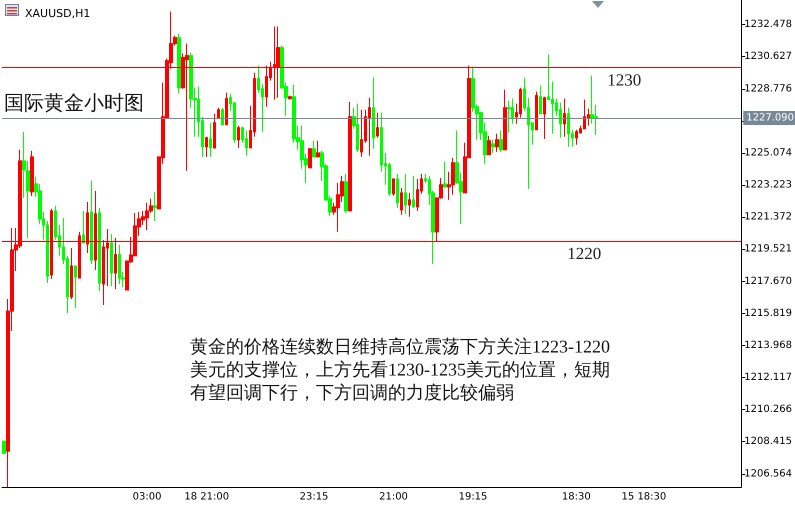 Image resolution: width=795 pixels, height=506 pixels. What do you see at coordinates (768, 410) in the screenshot?
I see `y-tick-label: 1210.266` at bounding box center [768, 410].